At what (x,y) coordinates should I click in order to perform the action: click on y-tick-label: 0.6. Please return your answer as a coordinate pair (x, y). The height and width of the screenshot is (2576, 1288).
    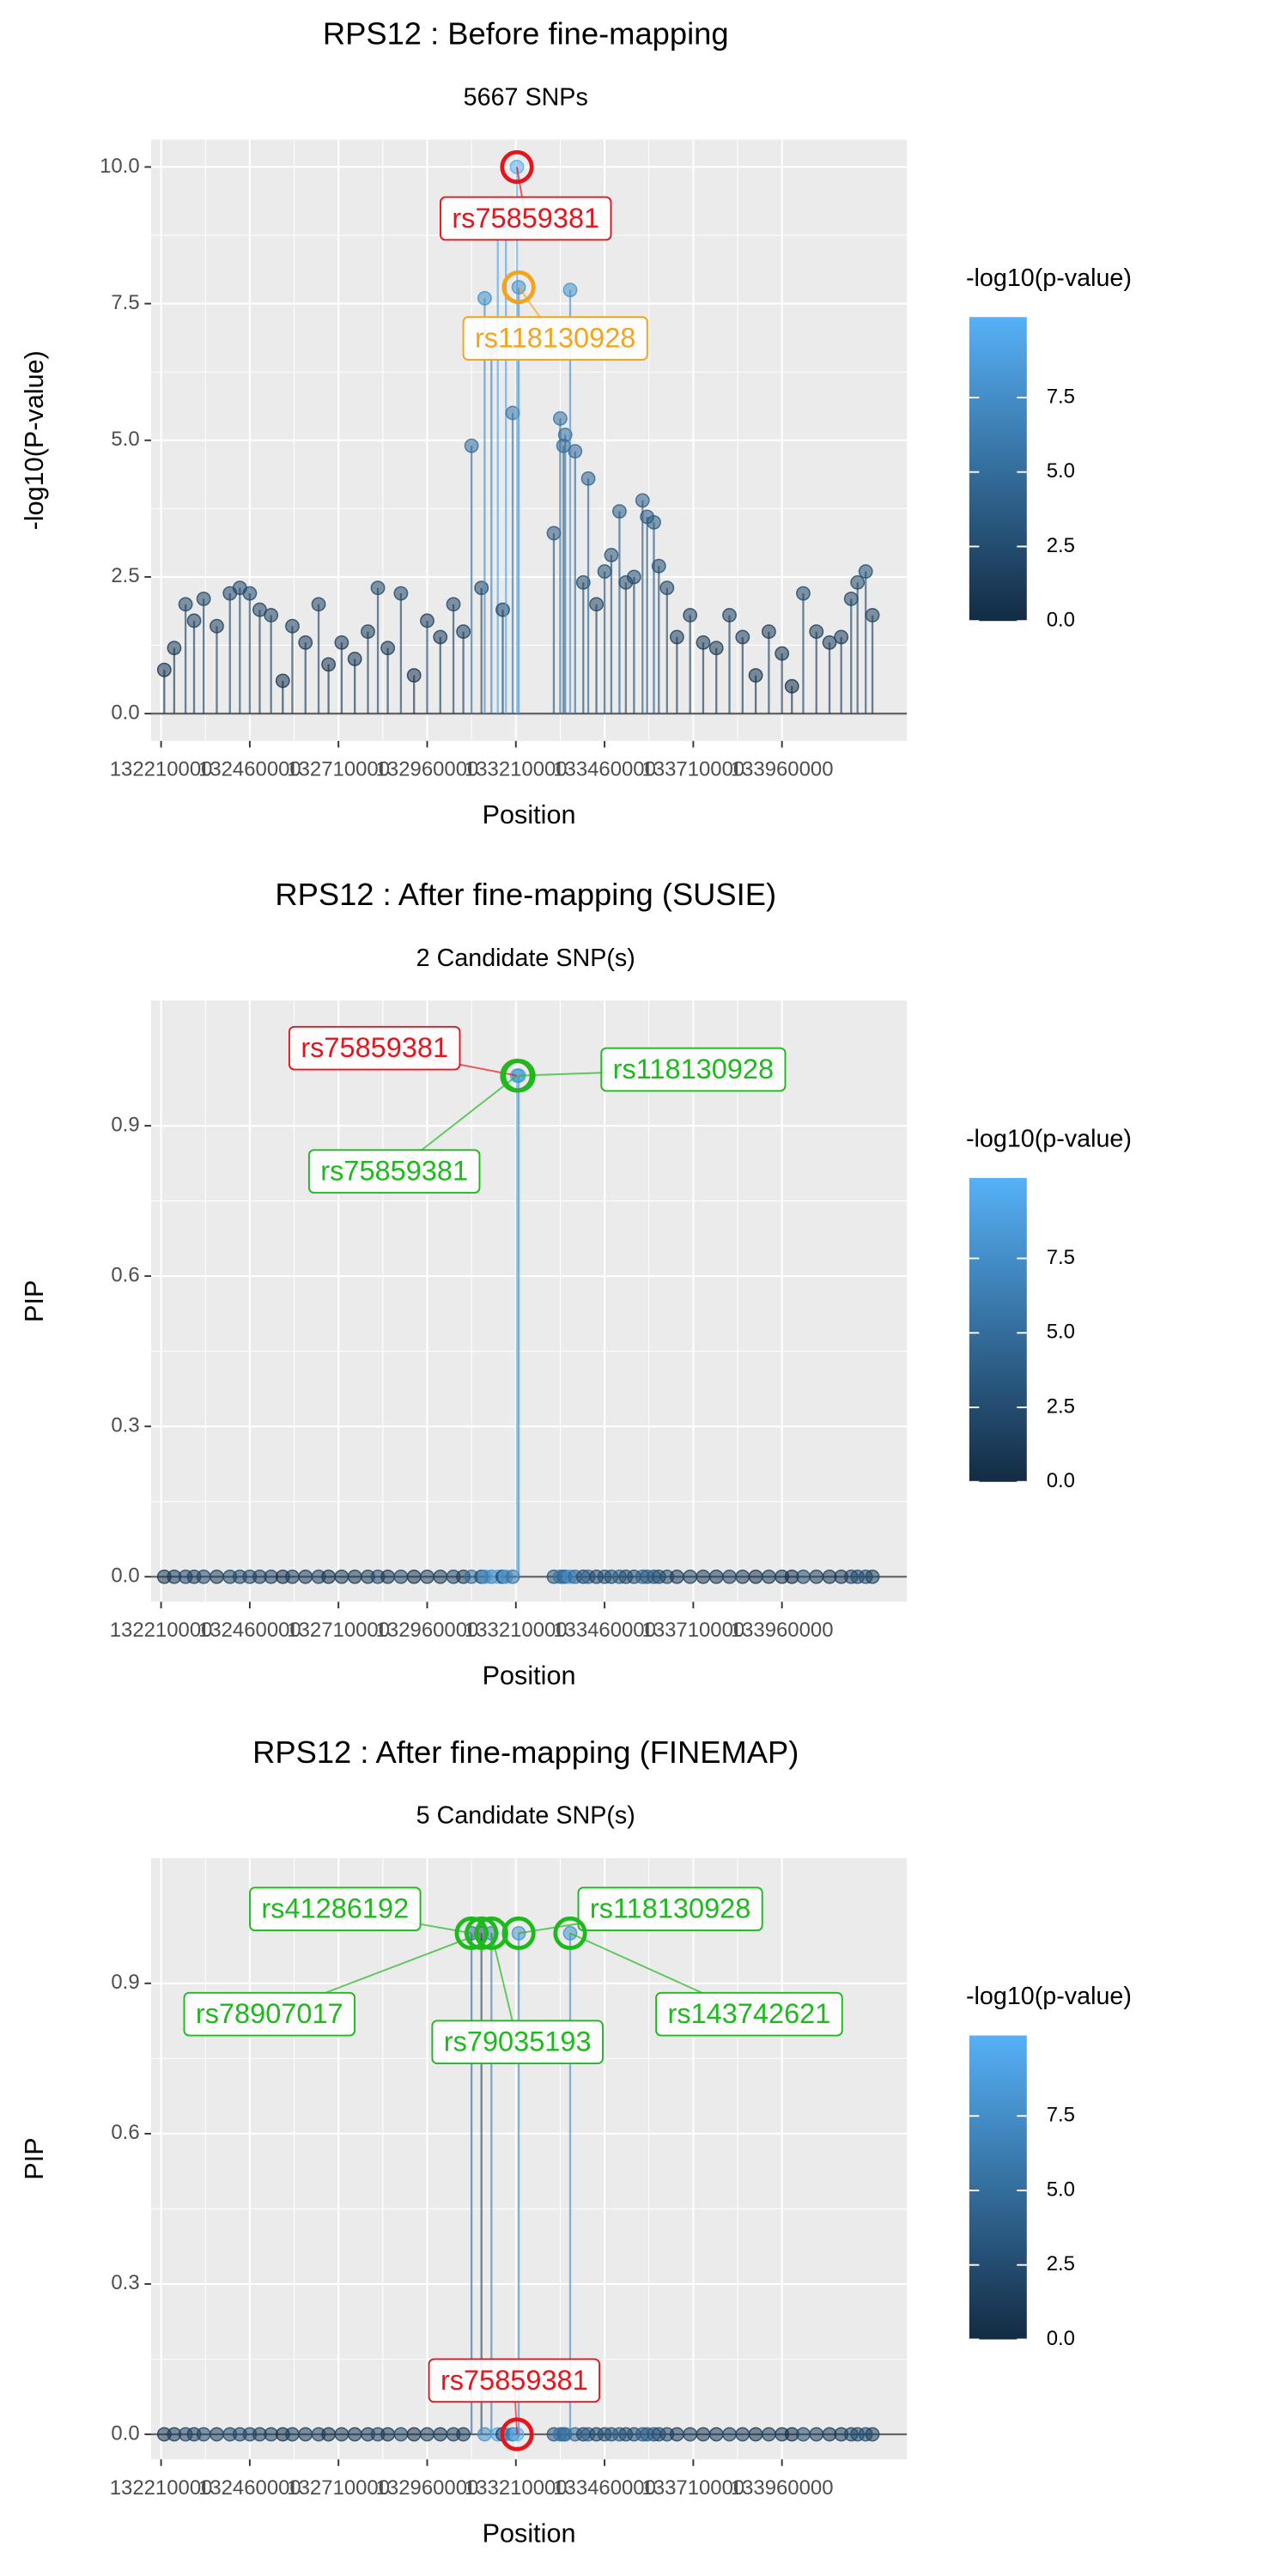
    Looking at the image, I should click on (125, 1274).